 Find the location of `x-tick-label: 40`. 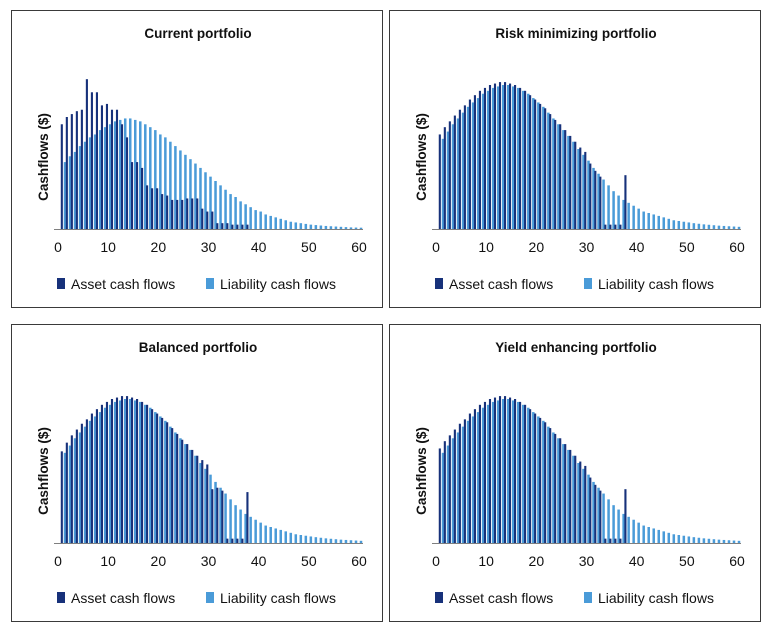

x-tick-label: 40 is located at coordinates (637, 247).